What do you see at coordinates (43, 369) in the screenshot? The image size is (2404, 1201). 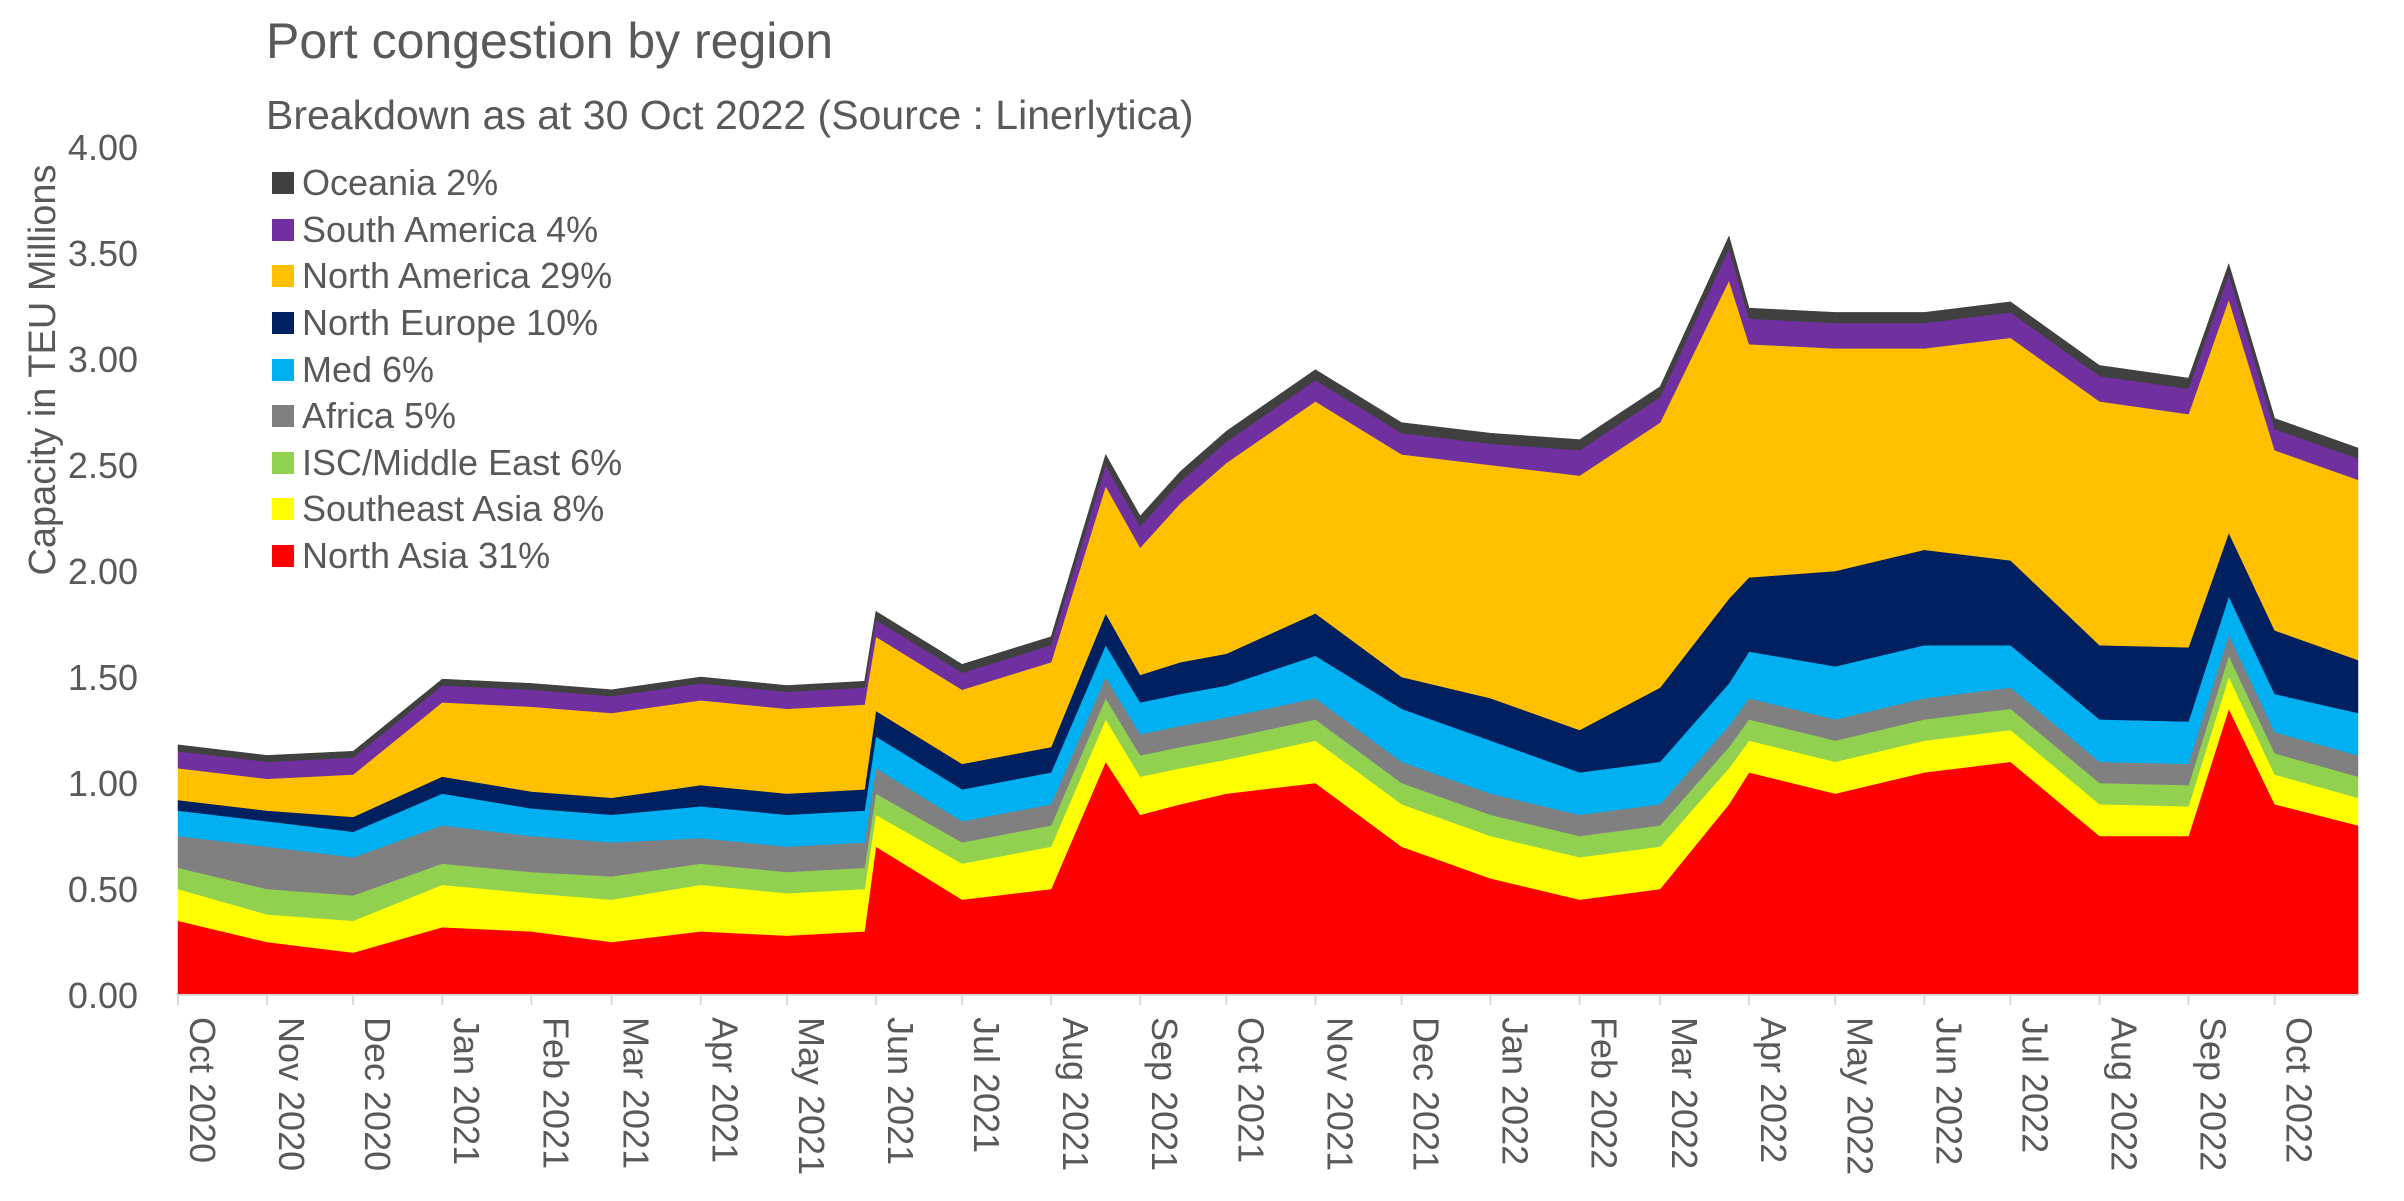 I see `y-axis-label: Capacity in TEU Millions` at bounding box center [43, 369].